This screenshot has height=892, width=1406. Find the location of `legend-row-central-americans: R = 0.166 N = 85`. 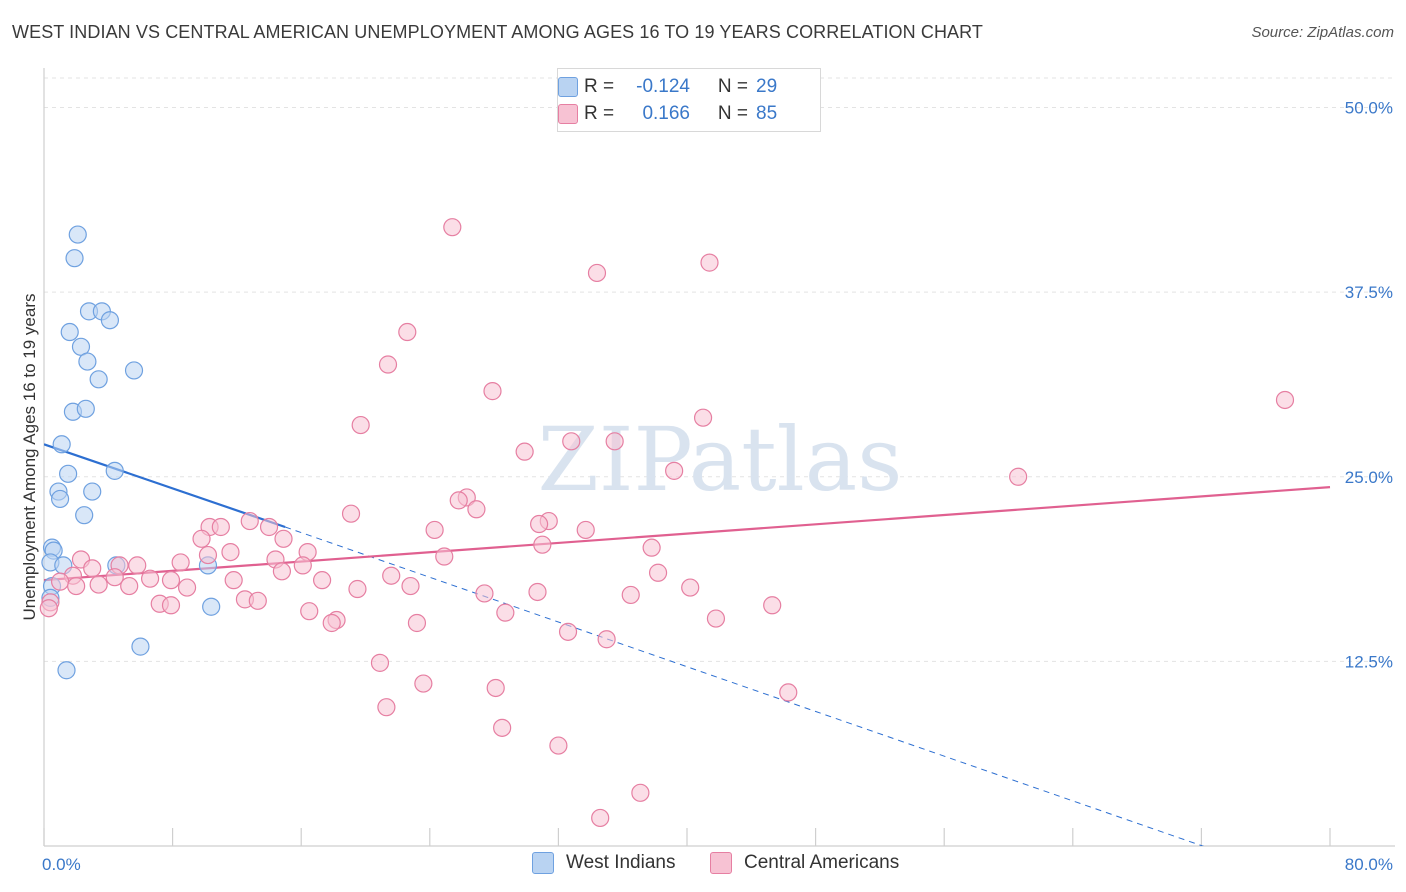

legend-row-central-americans: R = 0.166 N = 85 is located at coordinates (667, 114).